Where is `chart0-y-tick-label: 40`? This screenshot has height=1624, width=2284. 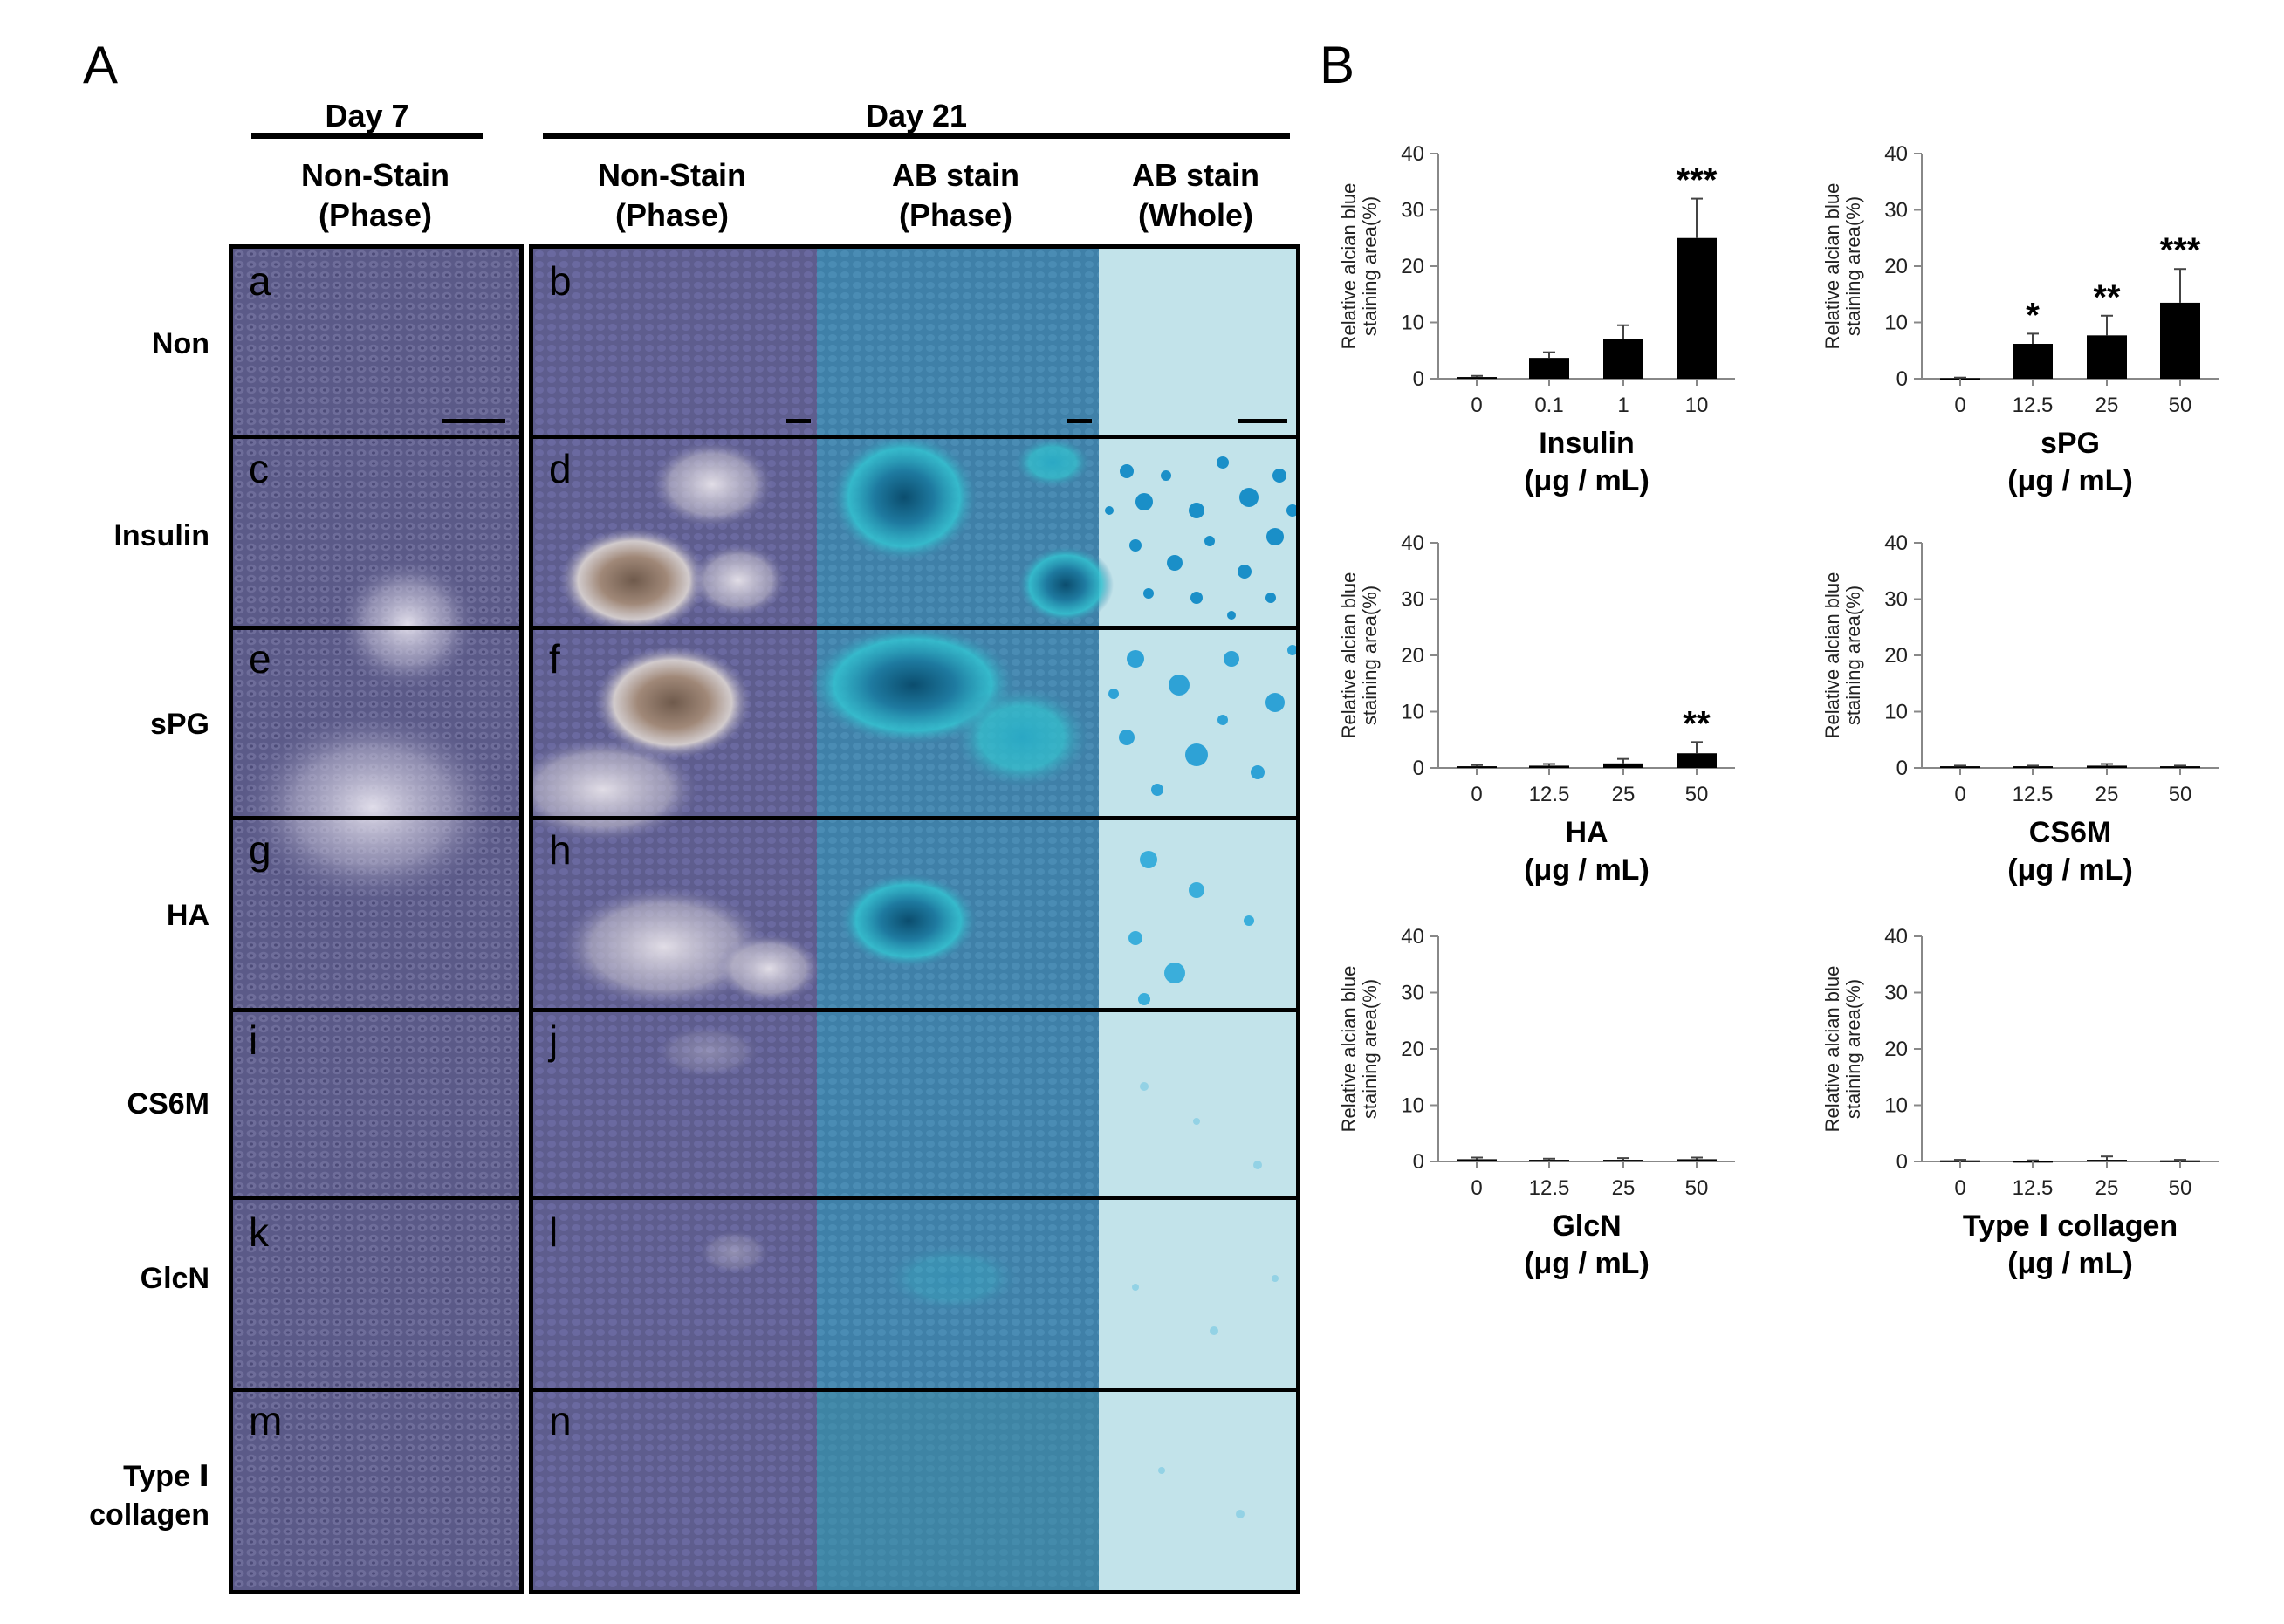 chart0-y-tick-label: 40 is located at coordinates (1412, 154).